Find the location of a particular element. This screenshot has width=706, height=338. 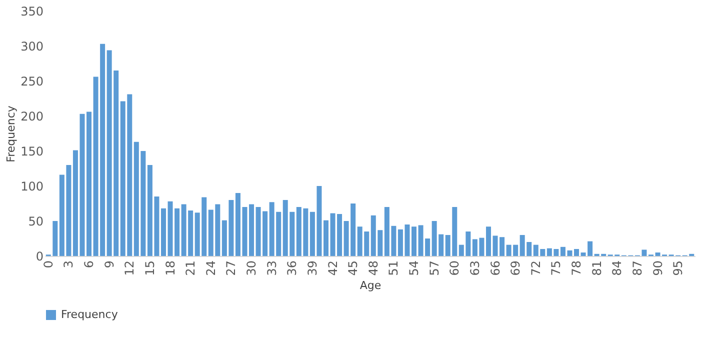

x-tick-label: 45 is located at coordinates (353, 268).